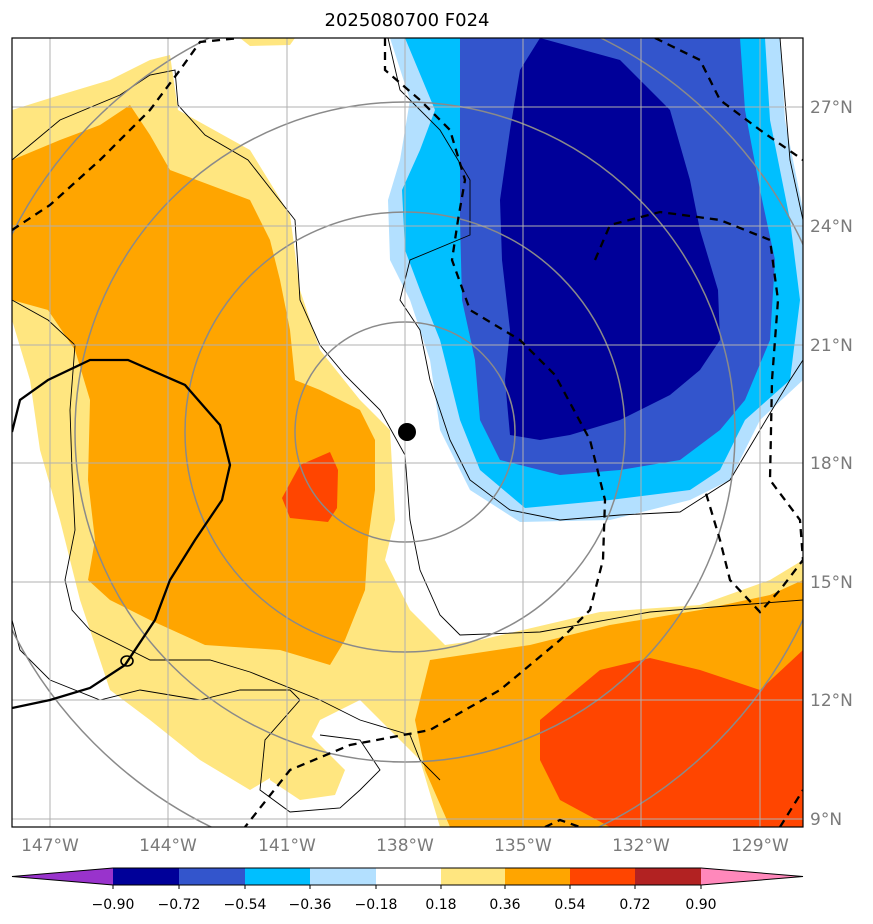  I want to click on colorbar-label-036: 0.36, so click(504, 905).